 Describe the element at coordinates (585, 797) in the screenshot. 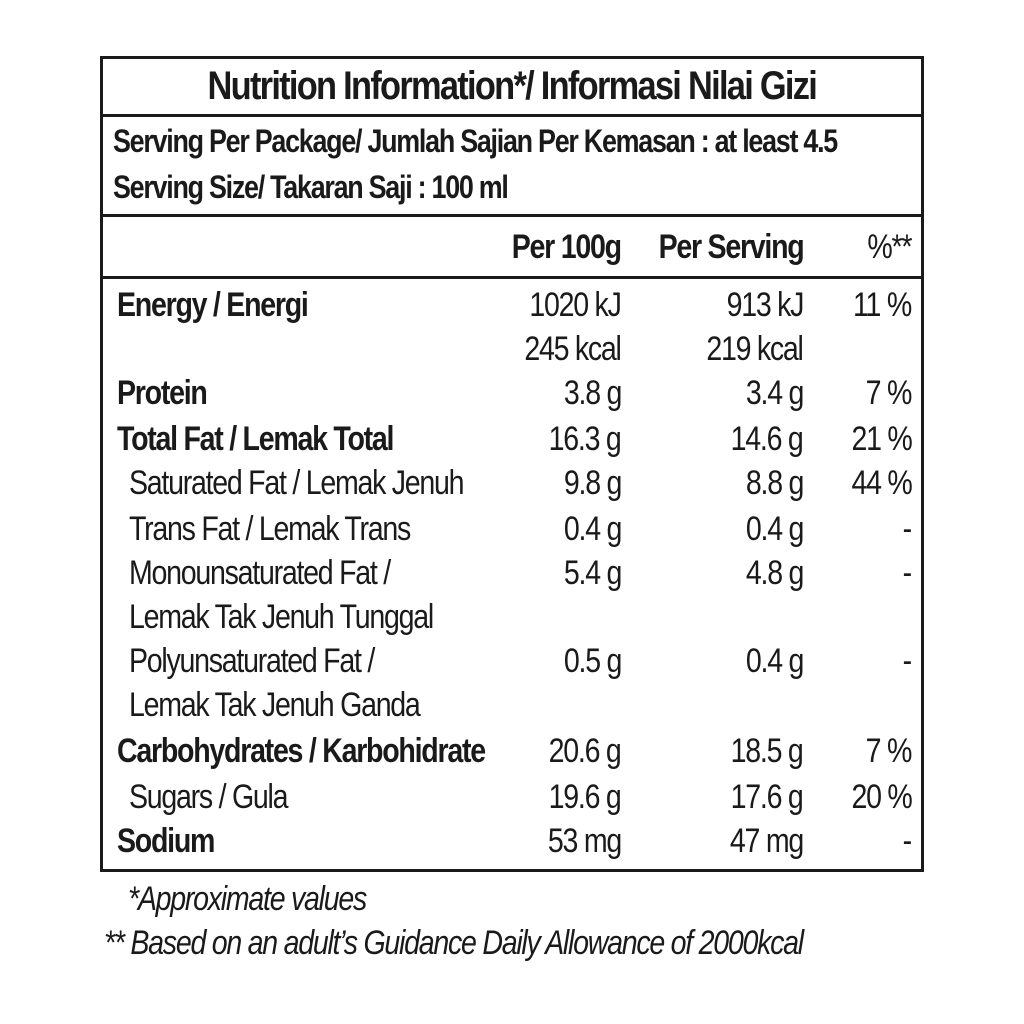

I see `row-sugars-per100: 19.6 g` at that location.